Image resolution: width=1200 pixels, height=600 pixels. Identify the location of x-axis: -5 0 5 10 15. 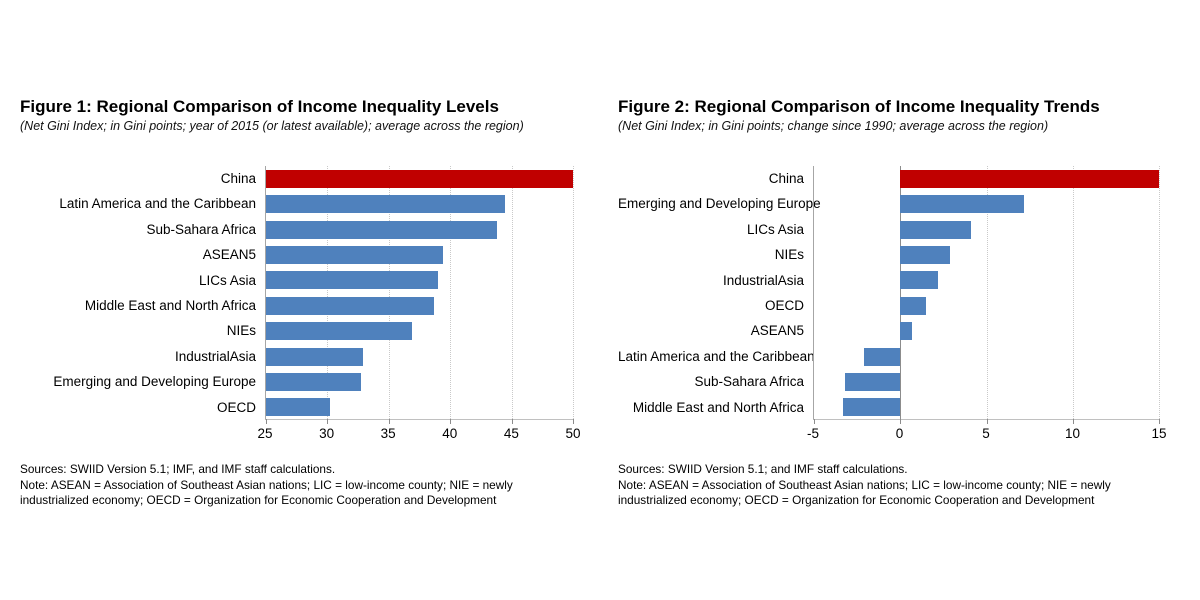
(987, 432).